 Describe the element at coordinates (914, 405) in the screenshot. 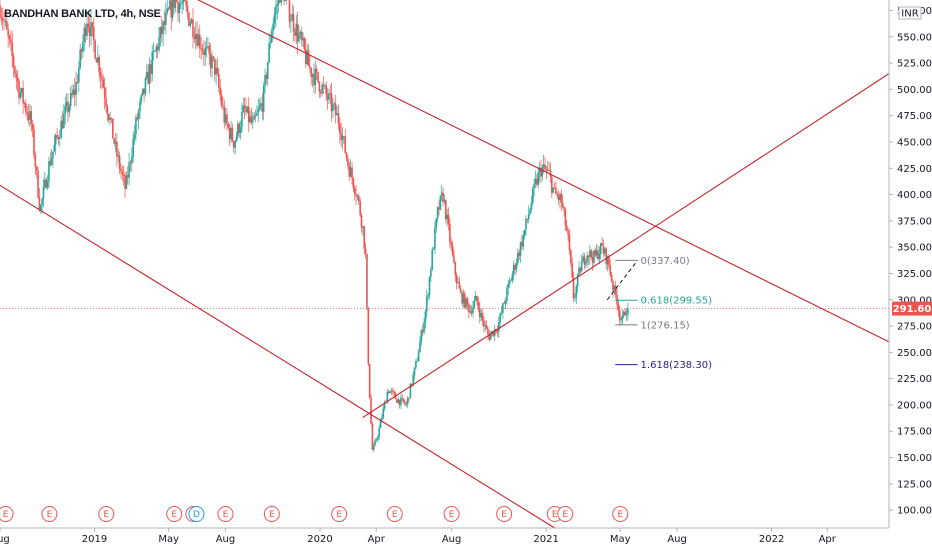

I see `y-tick-label: 200.00` at that location.